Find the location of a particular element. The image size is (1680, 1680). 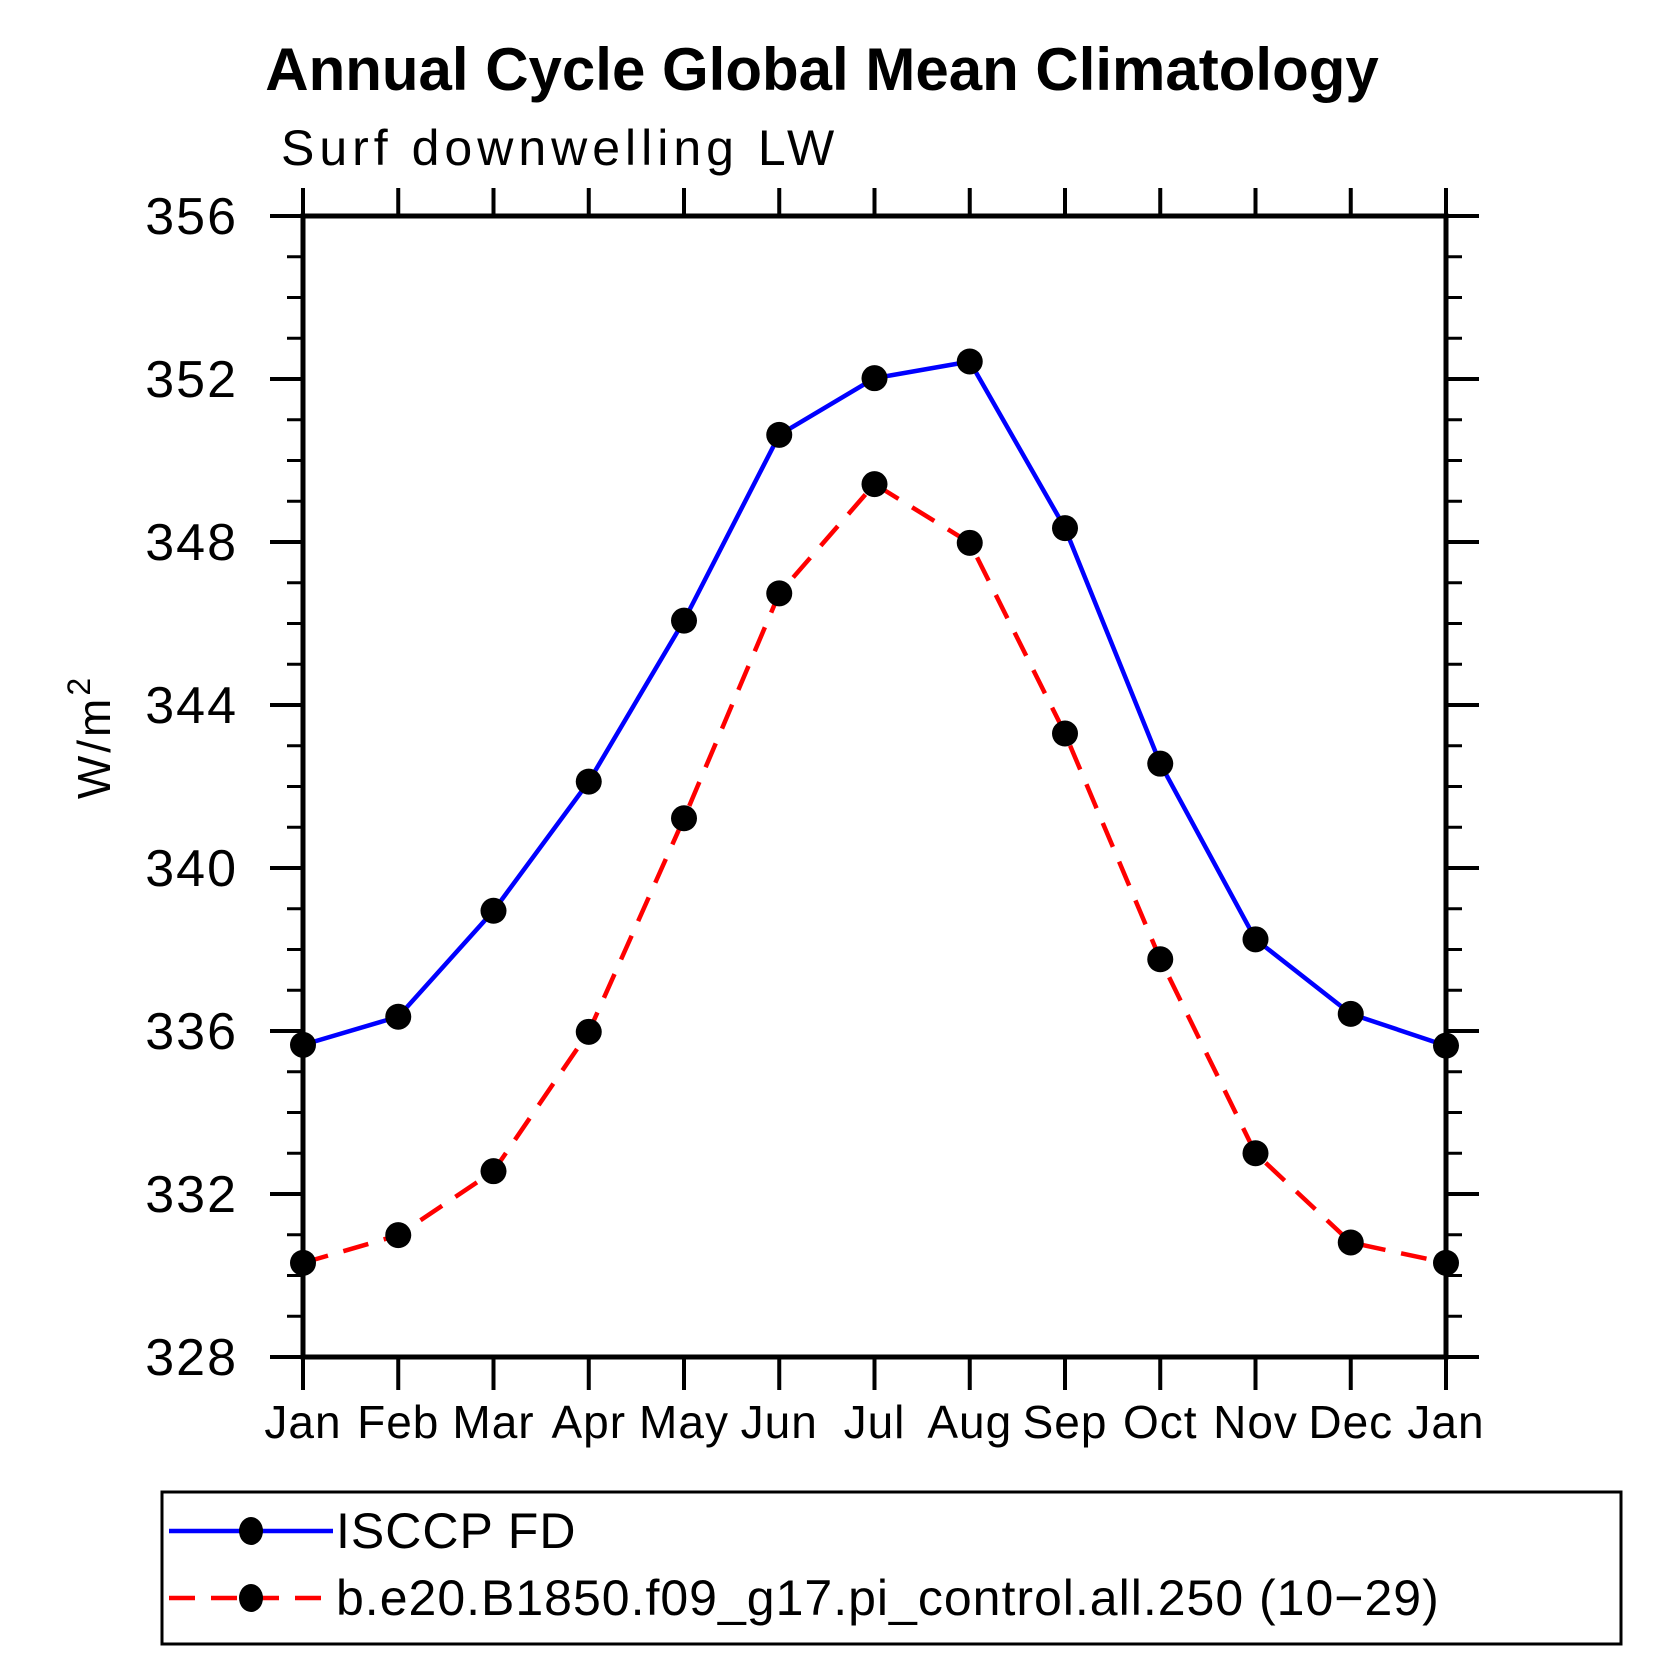

y-axis-title-base: W/m is located at coordinates (94, 748).